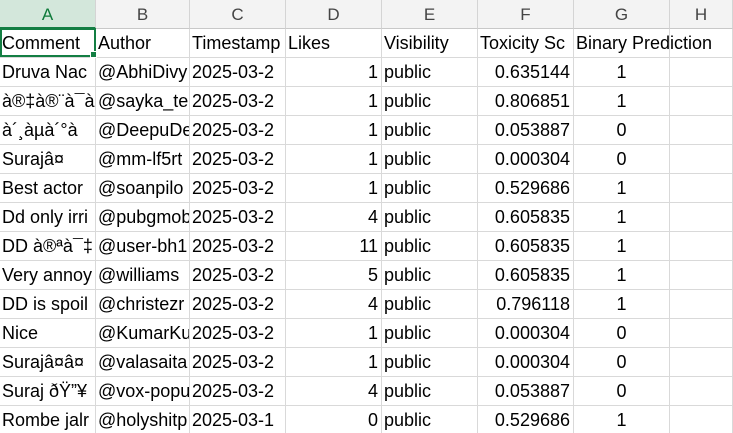  What do you see at coordinates (526, 43) in the screenshot?
I see `header-cell: Toxicity Sc` at bounding box center [526, 43].